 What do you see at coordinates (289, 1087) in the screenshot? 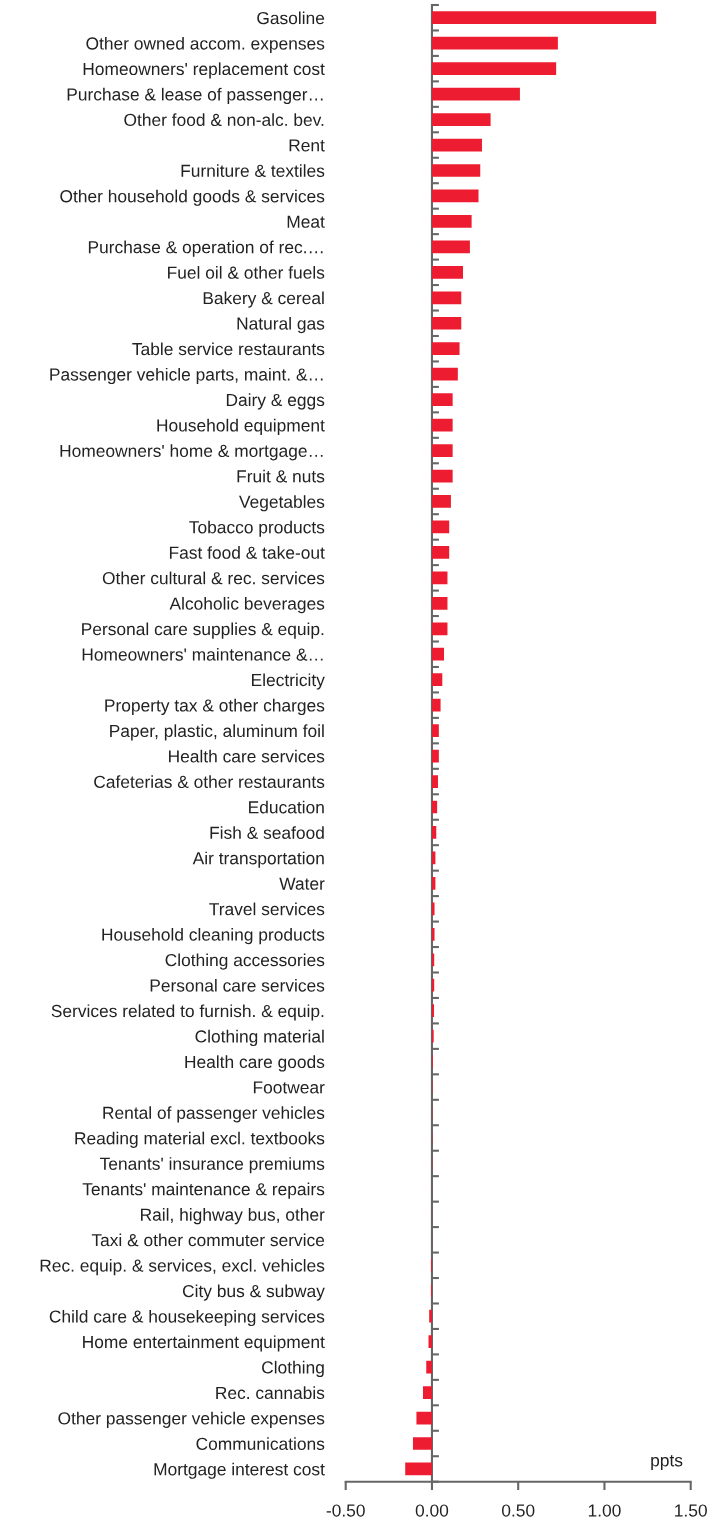
I see `y-tick-label: Footwear` at bounding box center [289, 1087].